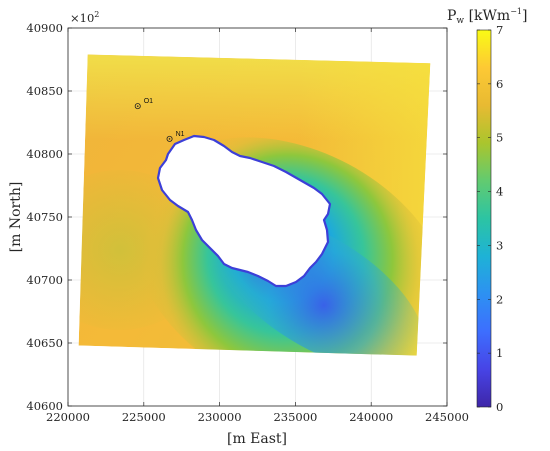 The image size is (550, 451). I want to click on colorbar-tick-label: 3, so click(499, 245).